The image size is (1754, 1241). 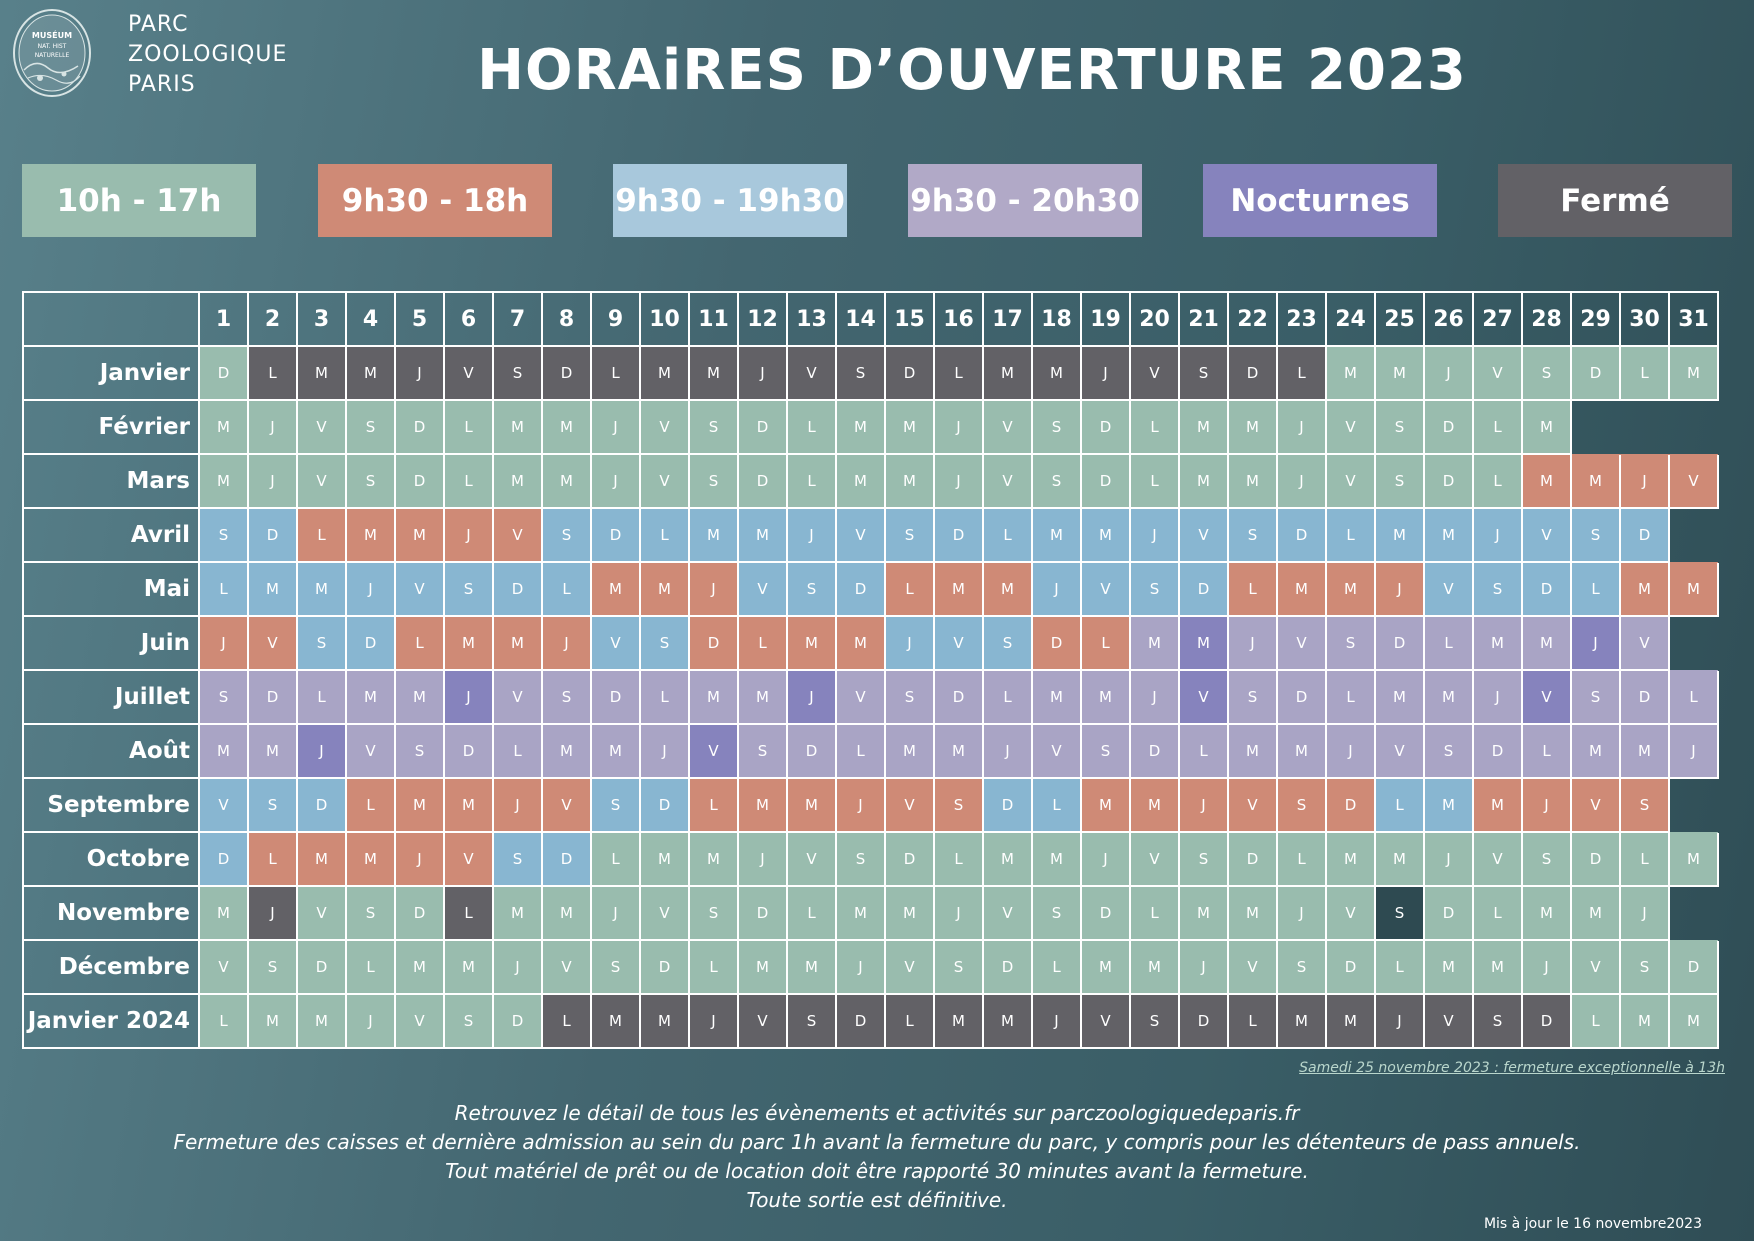 What do you see at coordinates (870, 589) in the screenshot?
I see `month-row: Mai L M M J V S D L M M J V S D L M M J V S D L M M J V S D L M M` at bounding box center [870, 589].